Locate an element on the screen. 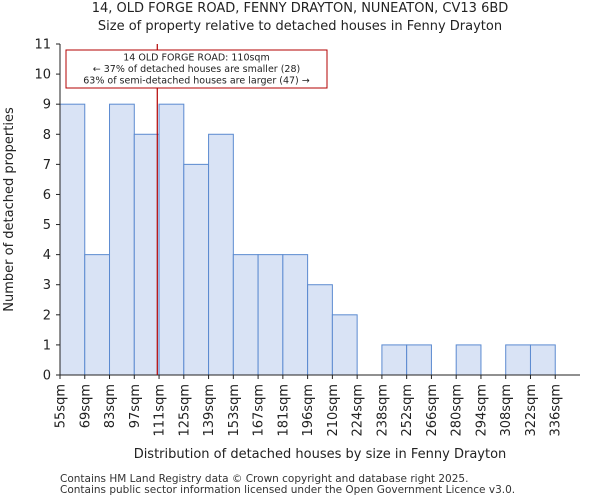 The width and height of the screenshot is (600, 500). y-axis-label: Number of detached properties is located at coordinates (9, 209).